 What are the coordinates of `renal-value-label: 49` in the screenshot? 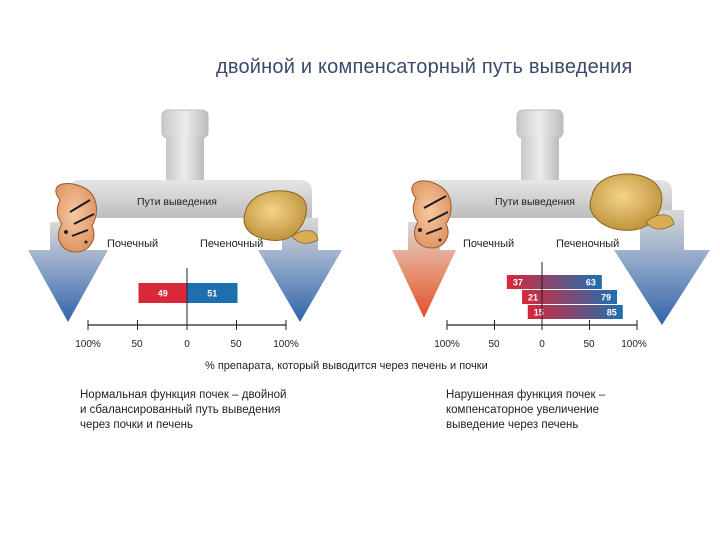 It's located at (163, 294).